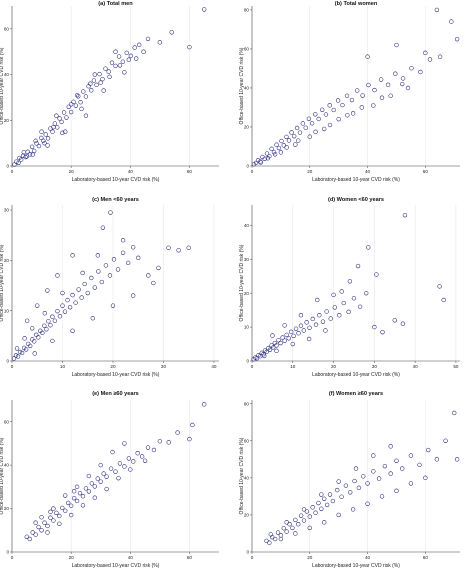 The height and width of the screenshot is (571, 474). Describe the element at coordinates (115, 394) in the screenshot. I see `panel-title: (e) Men ≥60 years` at that location.